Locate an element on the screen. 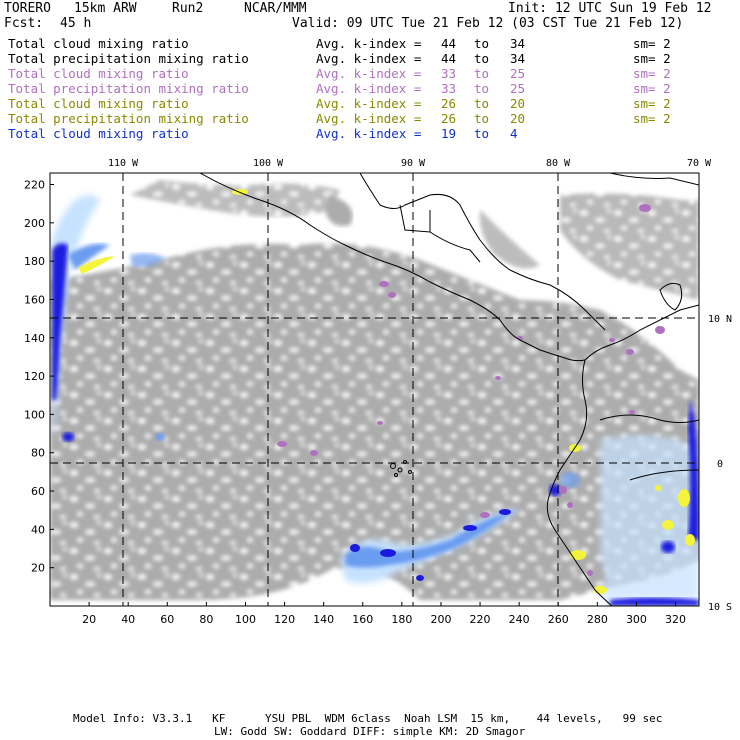  latitude-labels: 10 N 0 10 S is located at coordinates (720, 463).